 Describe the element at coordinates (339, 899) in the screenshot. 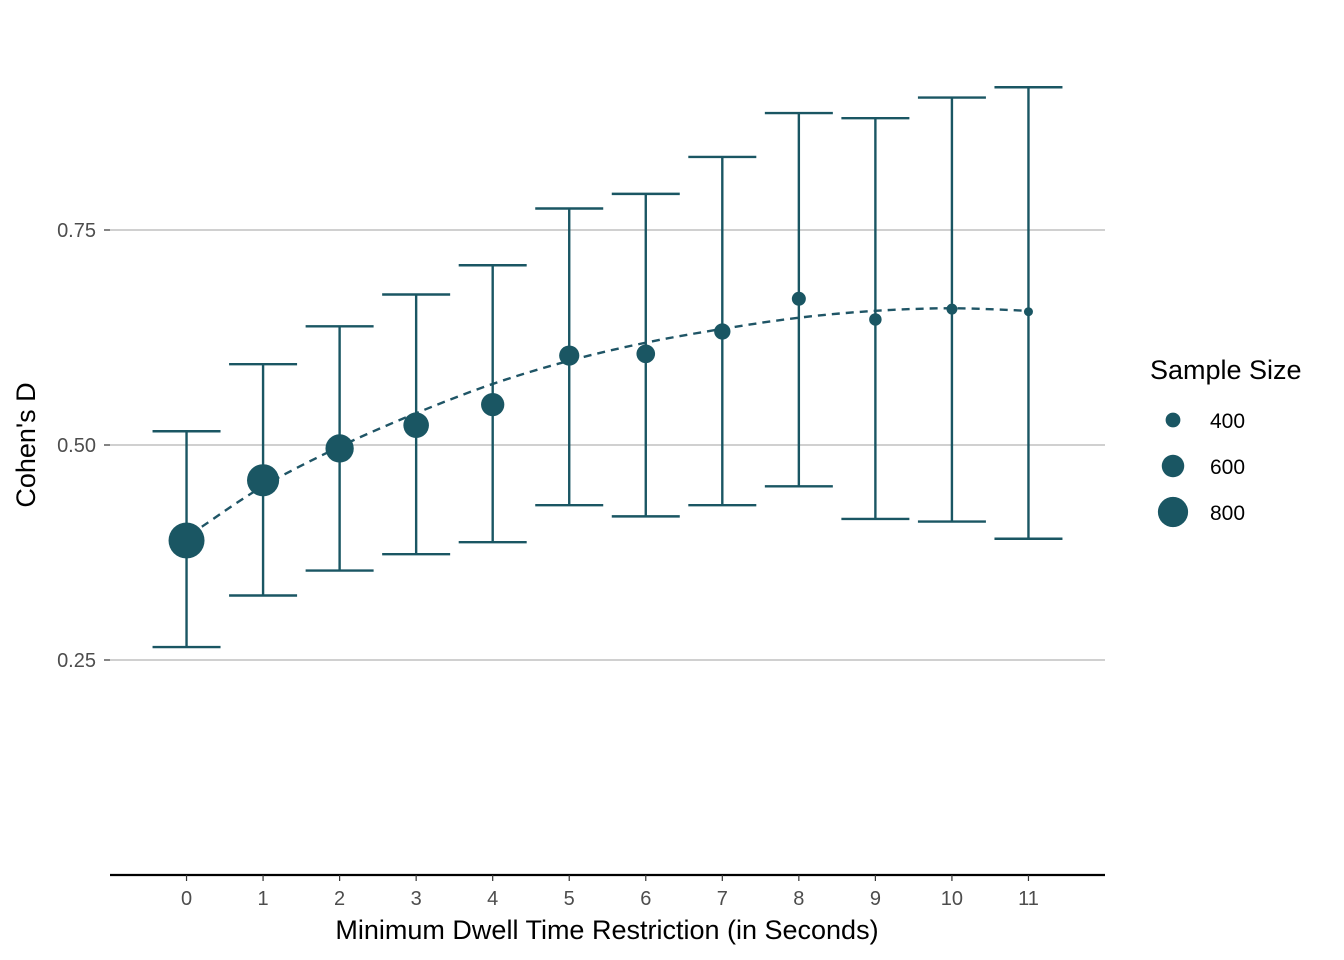

I see `x-tick-label: 2` at that location.